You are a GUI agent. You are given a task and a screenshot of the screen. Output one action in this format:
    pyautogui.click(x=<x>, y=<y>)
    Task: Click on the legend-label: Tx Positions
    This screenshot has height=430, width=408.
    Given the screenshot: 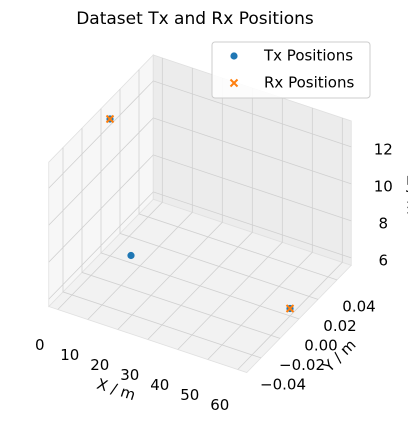 What is the action you would take?
    pyautogui.click(x=308, y=56)
    